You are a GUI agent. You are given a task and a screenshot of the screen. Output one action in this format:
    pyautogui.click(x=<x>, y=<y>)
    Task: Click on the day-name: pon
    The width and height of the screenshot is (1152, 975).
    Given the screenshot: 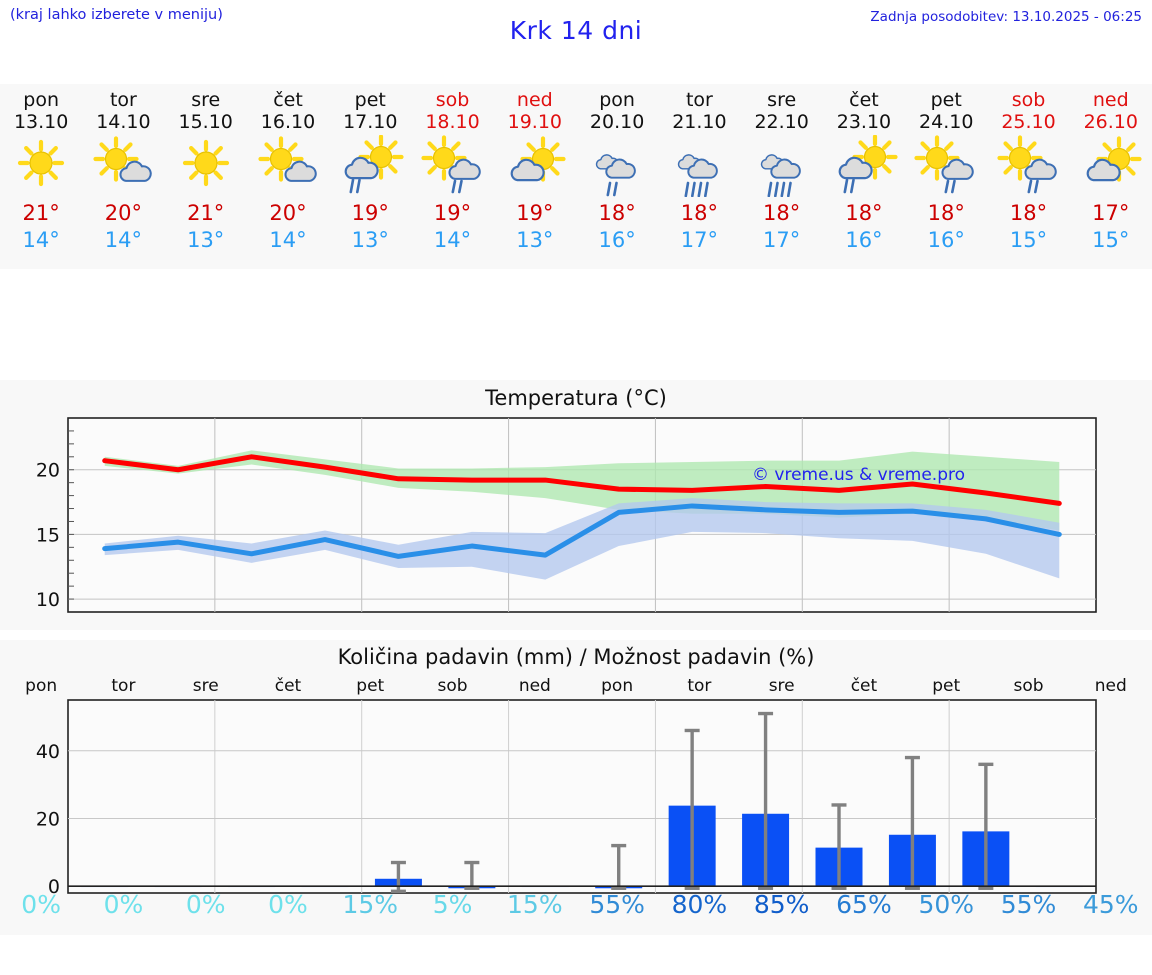 What is the action you would take?
    pyautogui.click(x=617, y=100)
    